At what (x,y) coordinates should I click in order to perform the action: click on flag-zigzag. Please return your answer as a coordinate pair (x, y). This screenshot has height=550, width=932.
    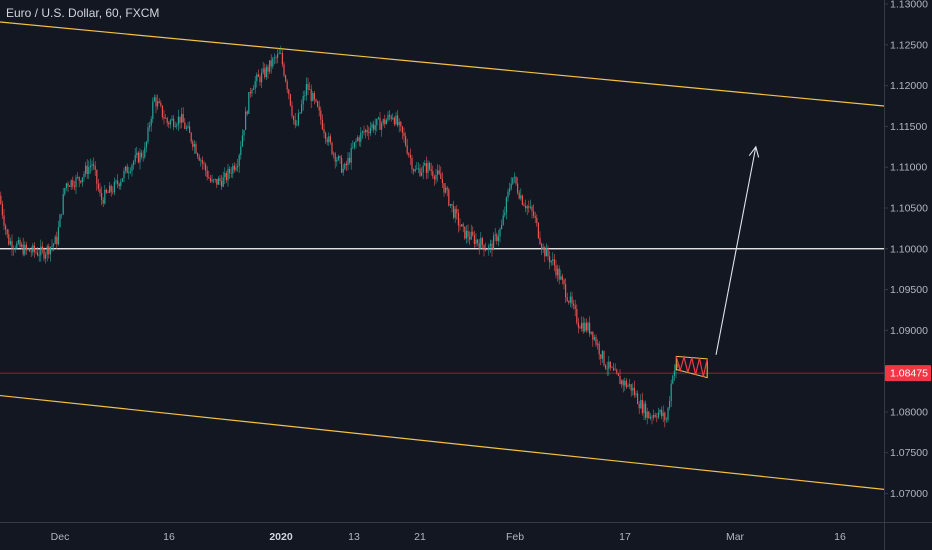
    Looking at the image, I should click on (691, 365).